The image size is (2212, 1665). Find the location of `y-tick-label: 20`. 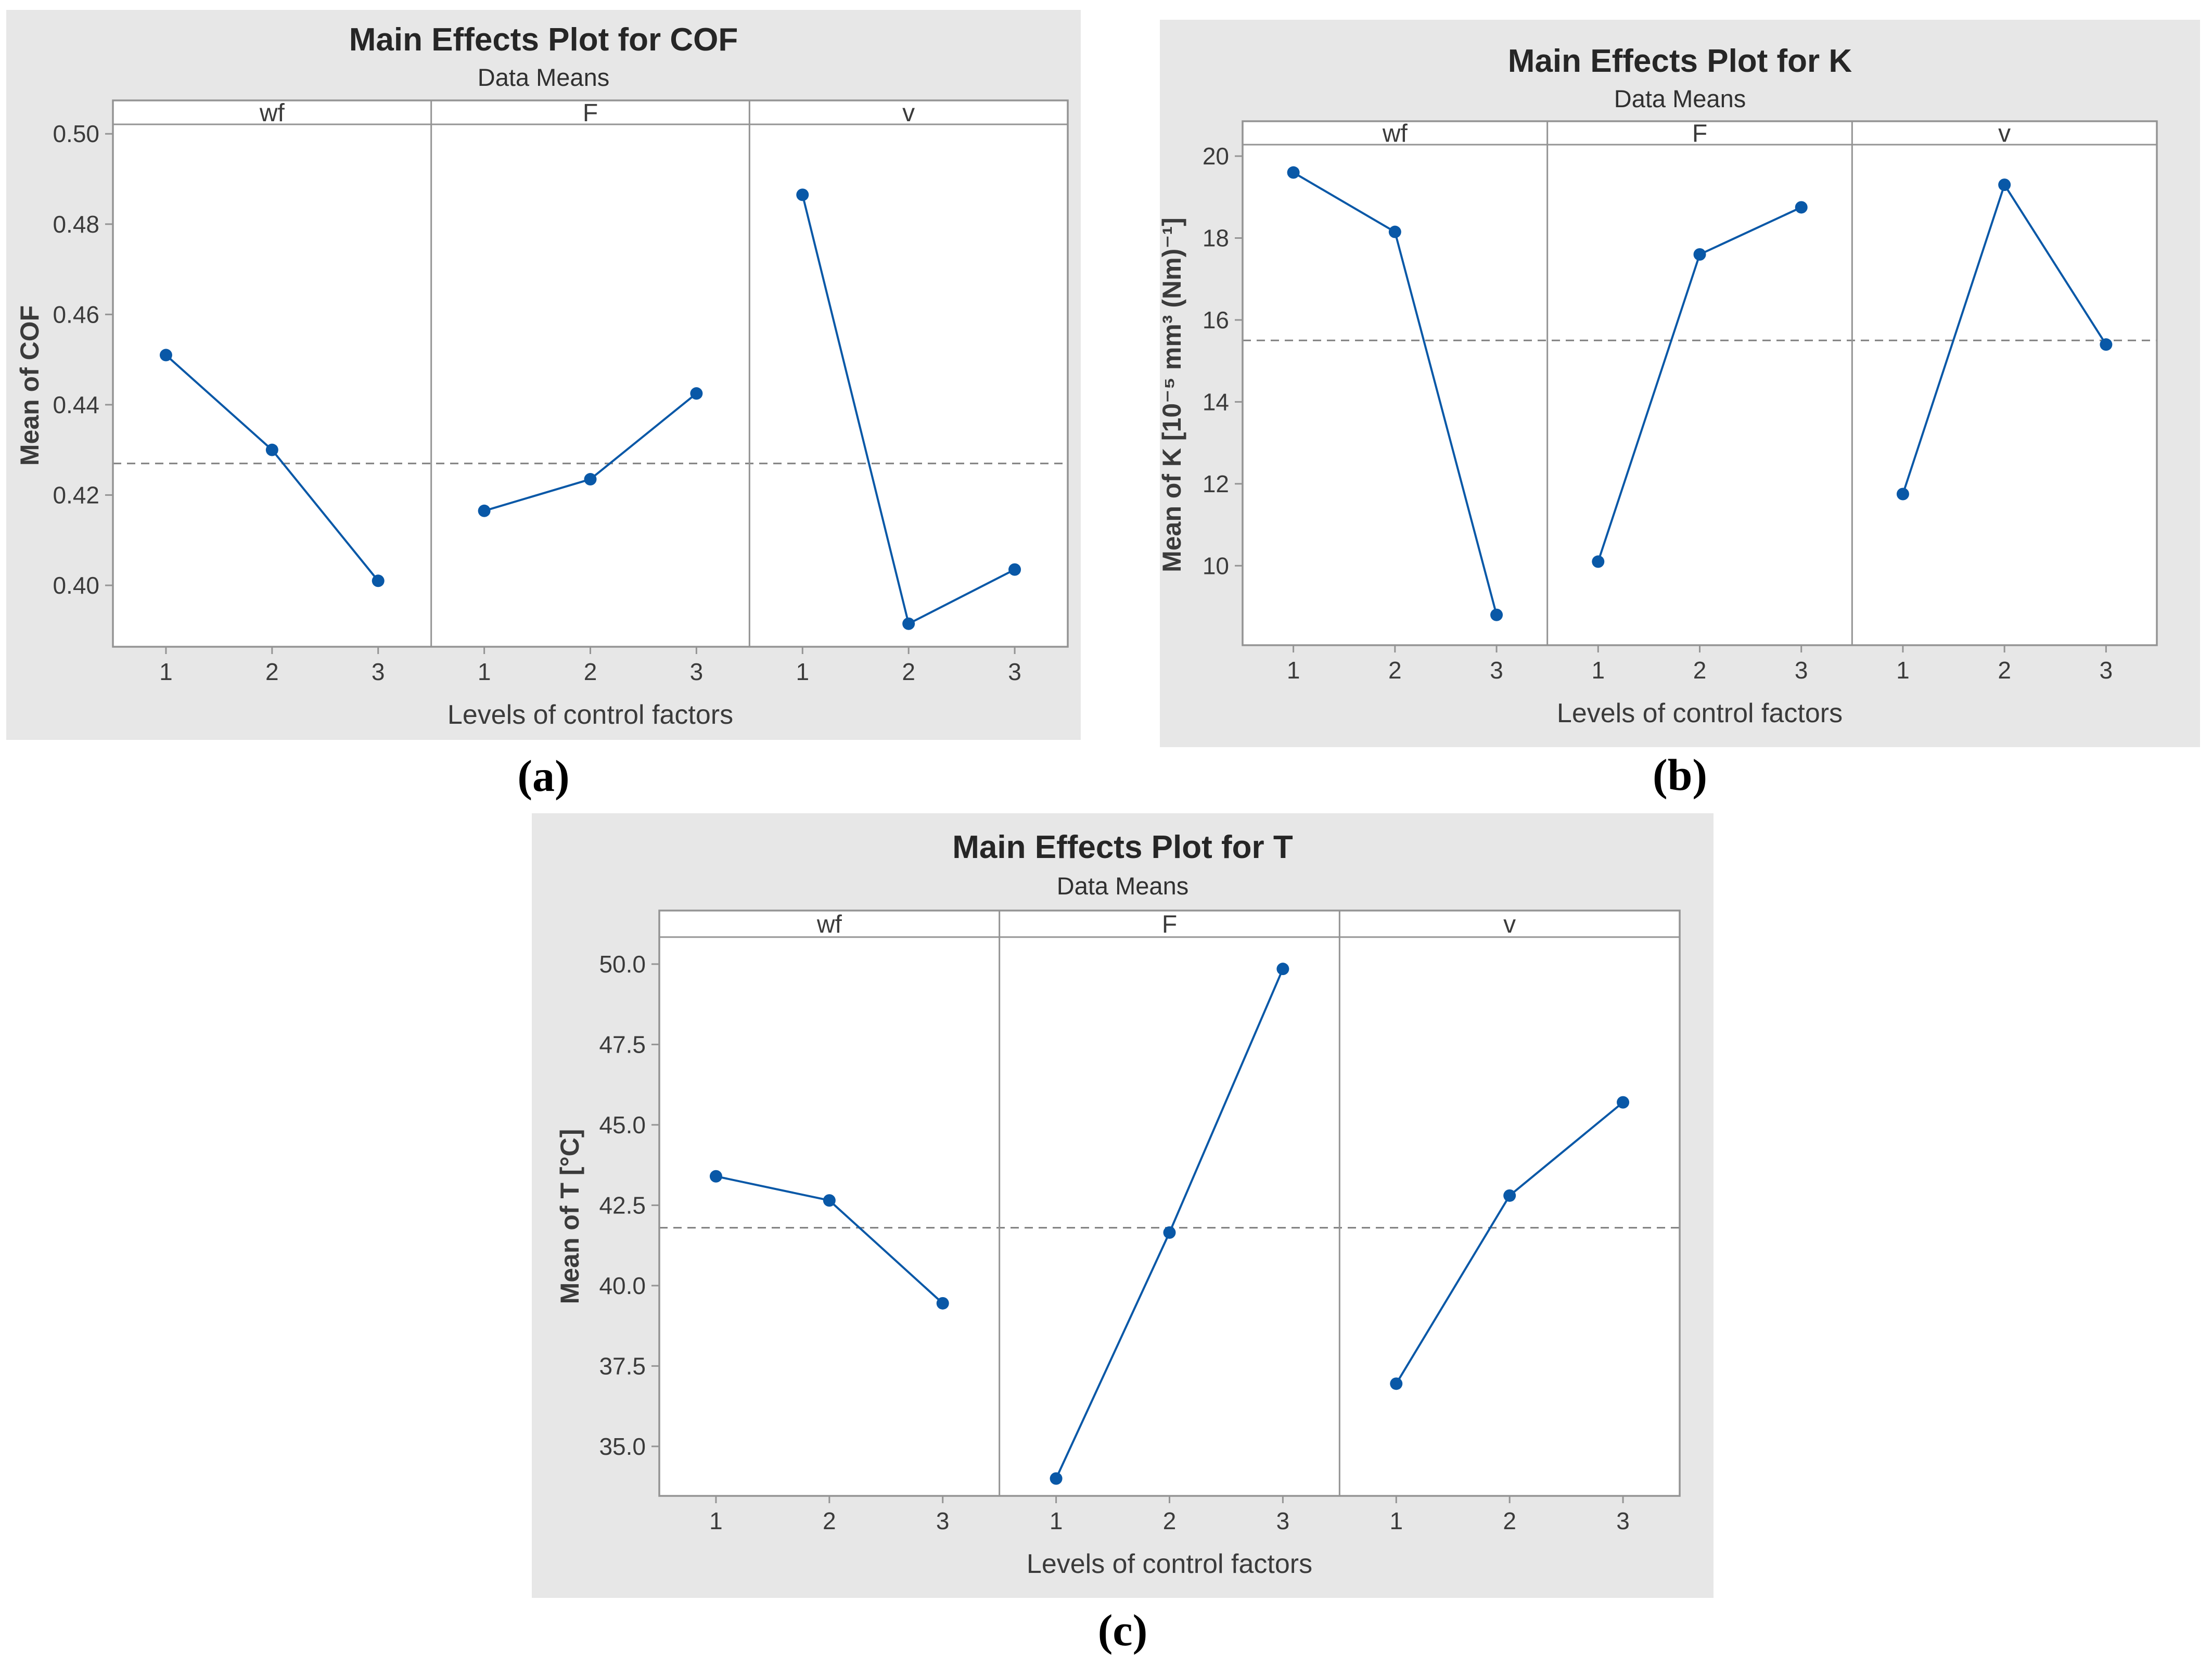

y-tick-label: 20 is located at coordinates (1216, 156).